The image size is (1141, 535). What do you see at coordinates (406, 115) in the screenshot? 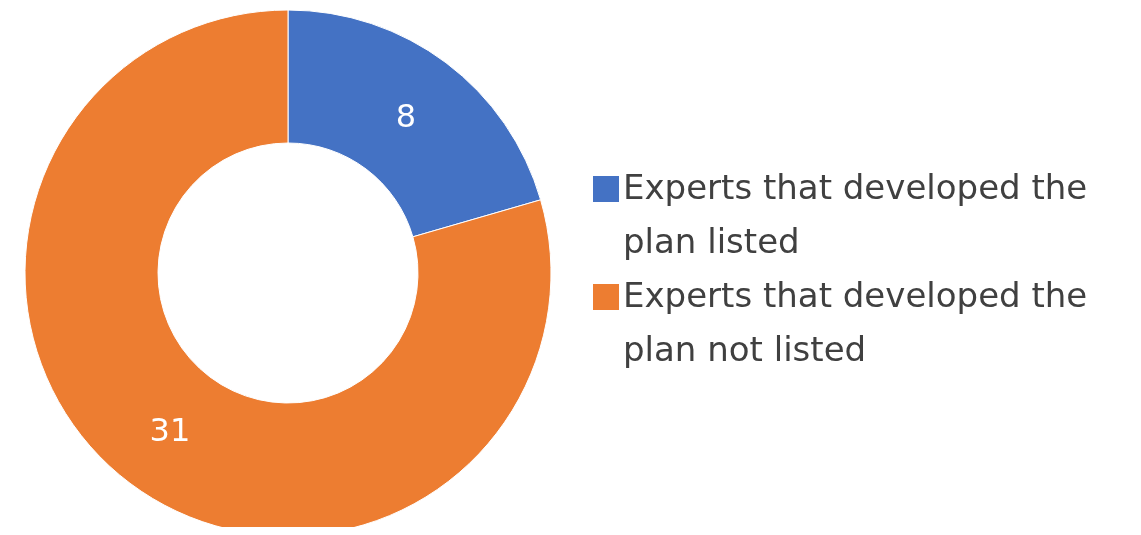
I see `data-label: 8` at bounding box center [406, 115].